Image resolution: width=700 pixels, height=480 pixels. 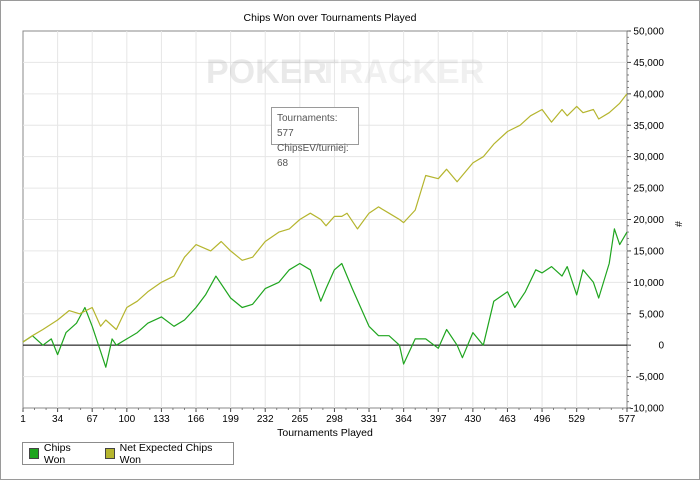 I want to click on x-tick-label: 232, so click(x=265, y=419).